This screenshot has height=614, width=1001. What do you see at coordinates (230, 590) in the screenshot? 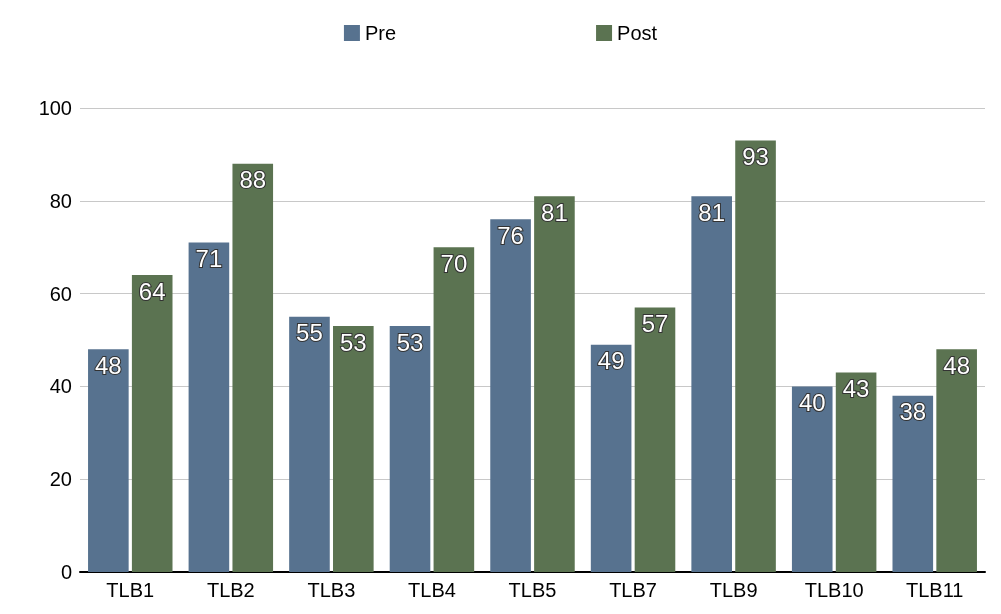
I see `x-tick-label: TLB2` at bounding box center [230, 590].